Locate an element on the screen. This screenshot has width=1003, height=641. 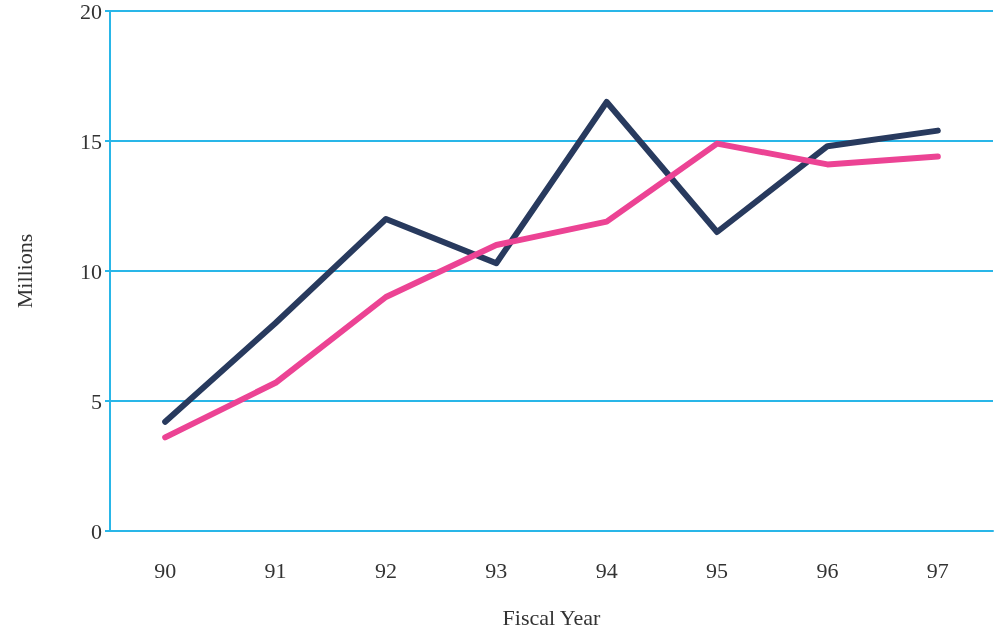
y-tick-label: 5 is located at coordinates (96, 401).